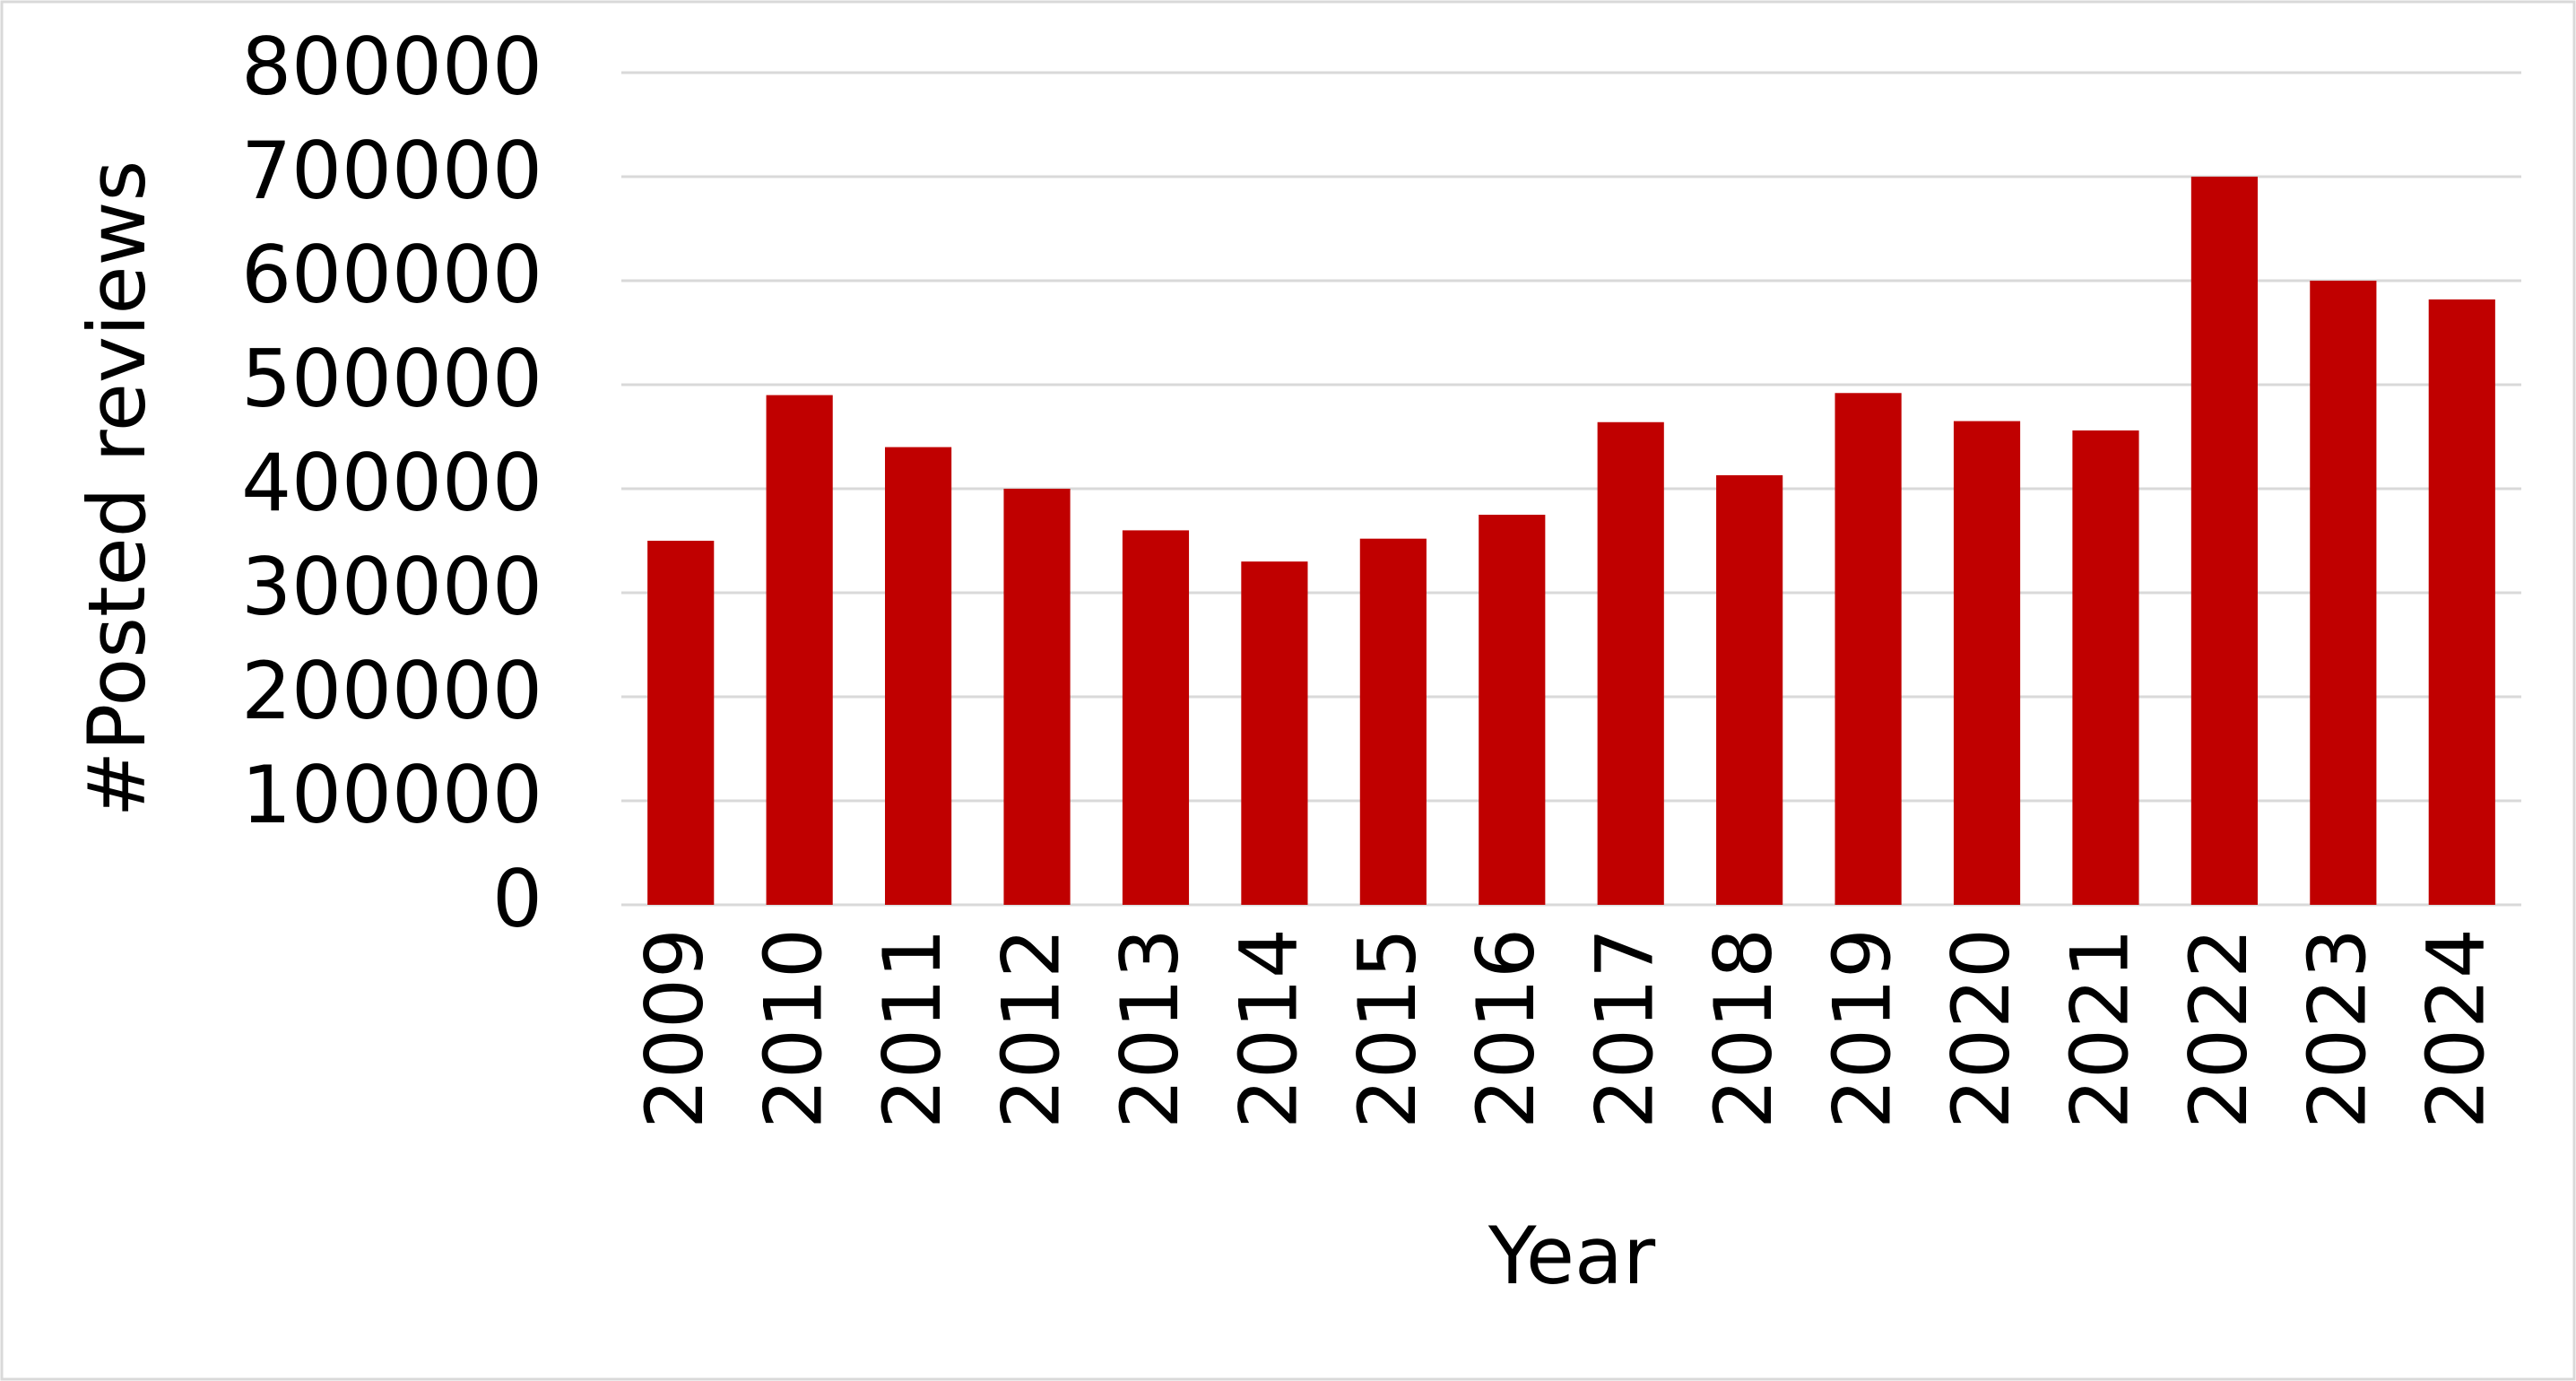 This screenshot has height=1381, width=2576. I want to click on y-tick-label: 0, so click(517, 899).